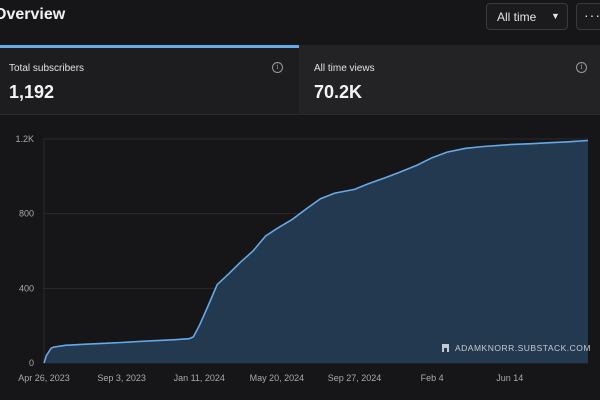  What do you see at coordinates (338, 92) in the screenshot?
I see `metric-value: 70.2K` at bounding box center [338, 92].